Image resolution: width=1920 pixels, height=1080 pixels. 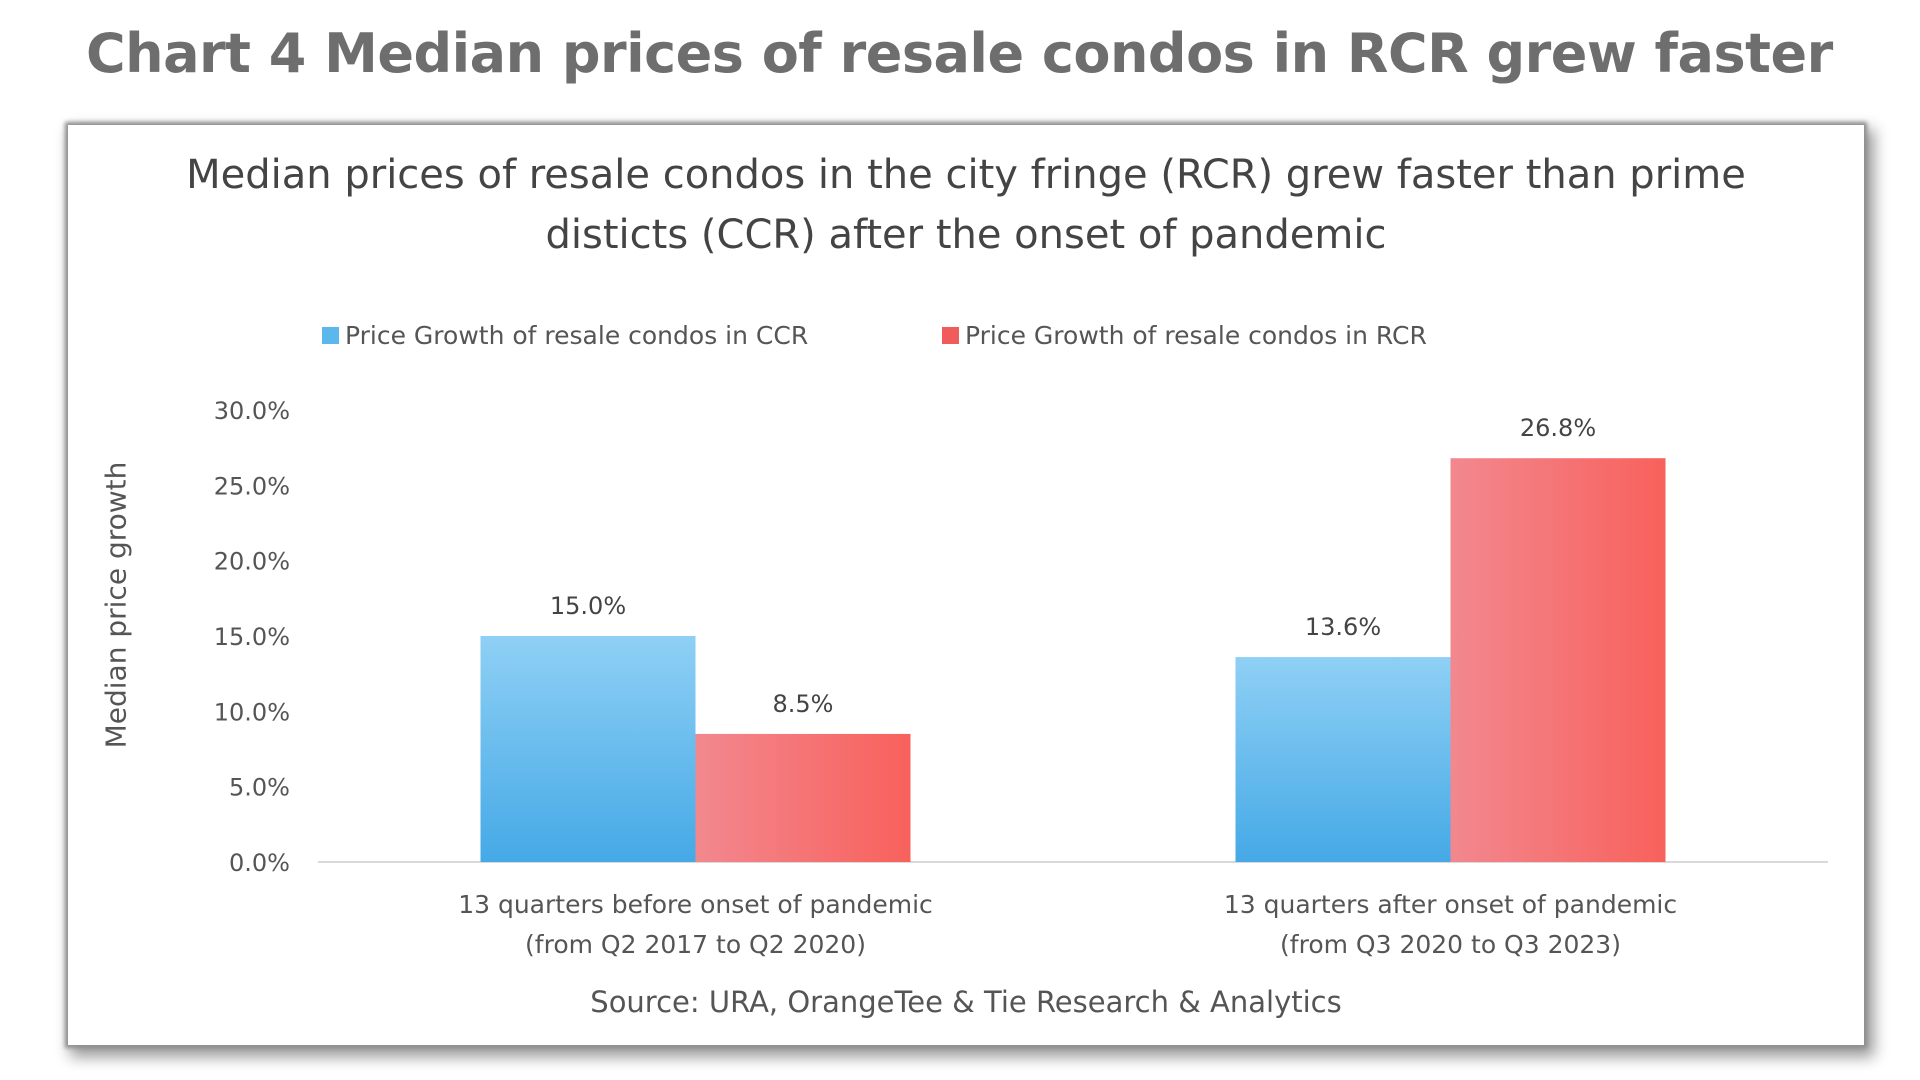 What do you see at coordinates (252, 637) in the screenshot?
I see `y-tick-label: 15.0%` at bounding box center [252, 637].